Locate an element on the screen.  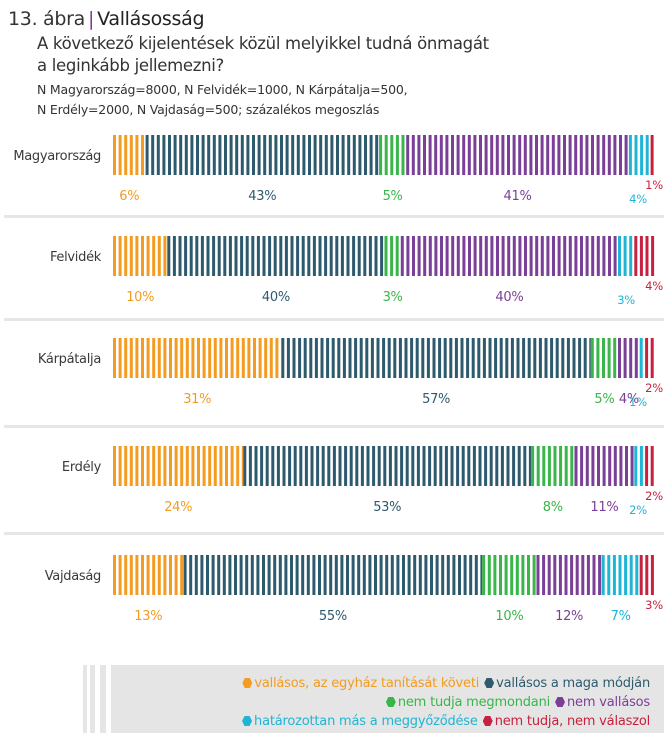
data-label: 31% is located at coordinates (197, 399).